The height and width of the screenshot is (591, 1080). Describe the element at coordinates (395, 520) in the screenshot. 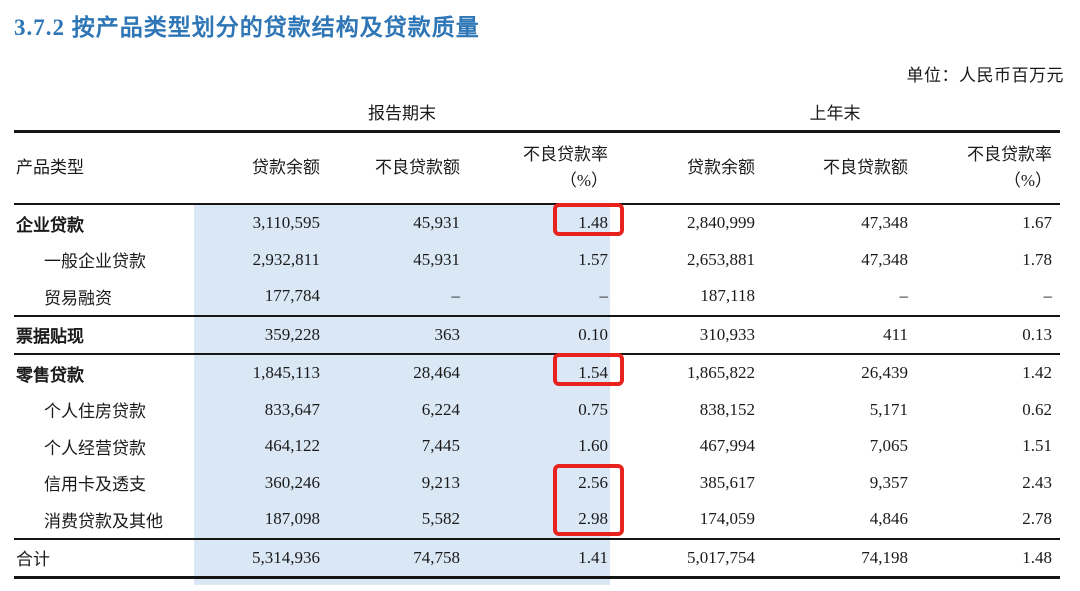

I see `cell-cur-npl: 5,582` at that location.